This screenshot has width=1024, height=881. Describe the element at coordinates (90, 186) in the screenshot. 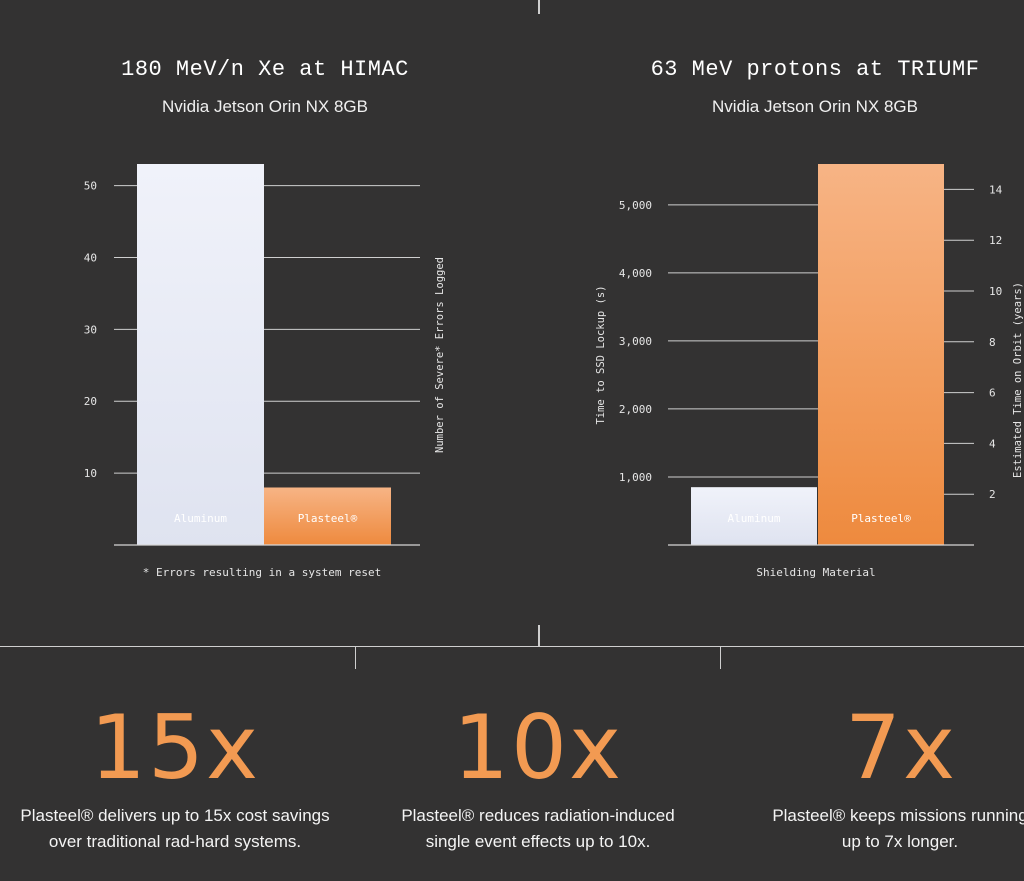

I see `y-tick-label: 50` at that location.